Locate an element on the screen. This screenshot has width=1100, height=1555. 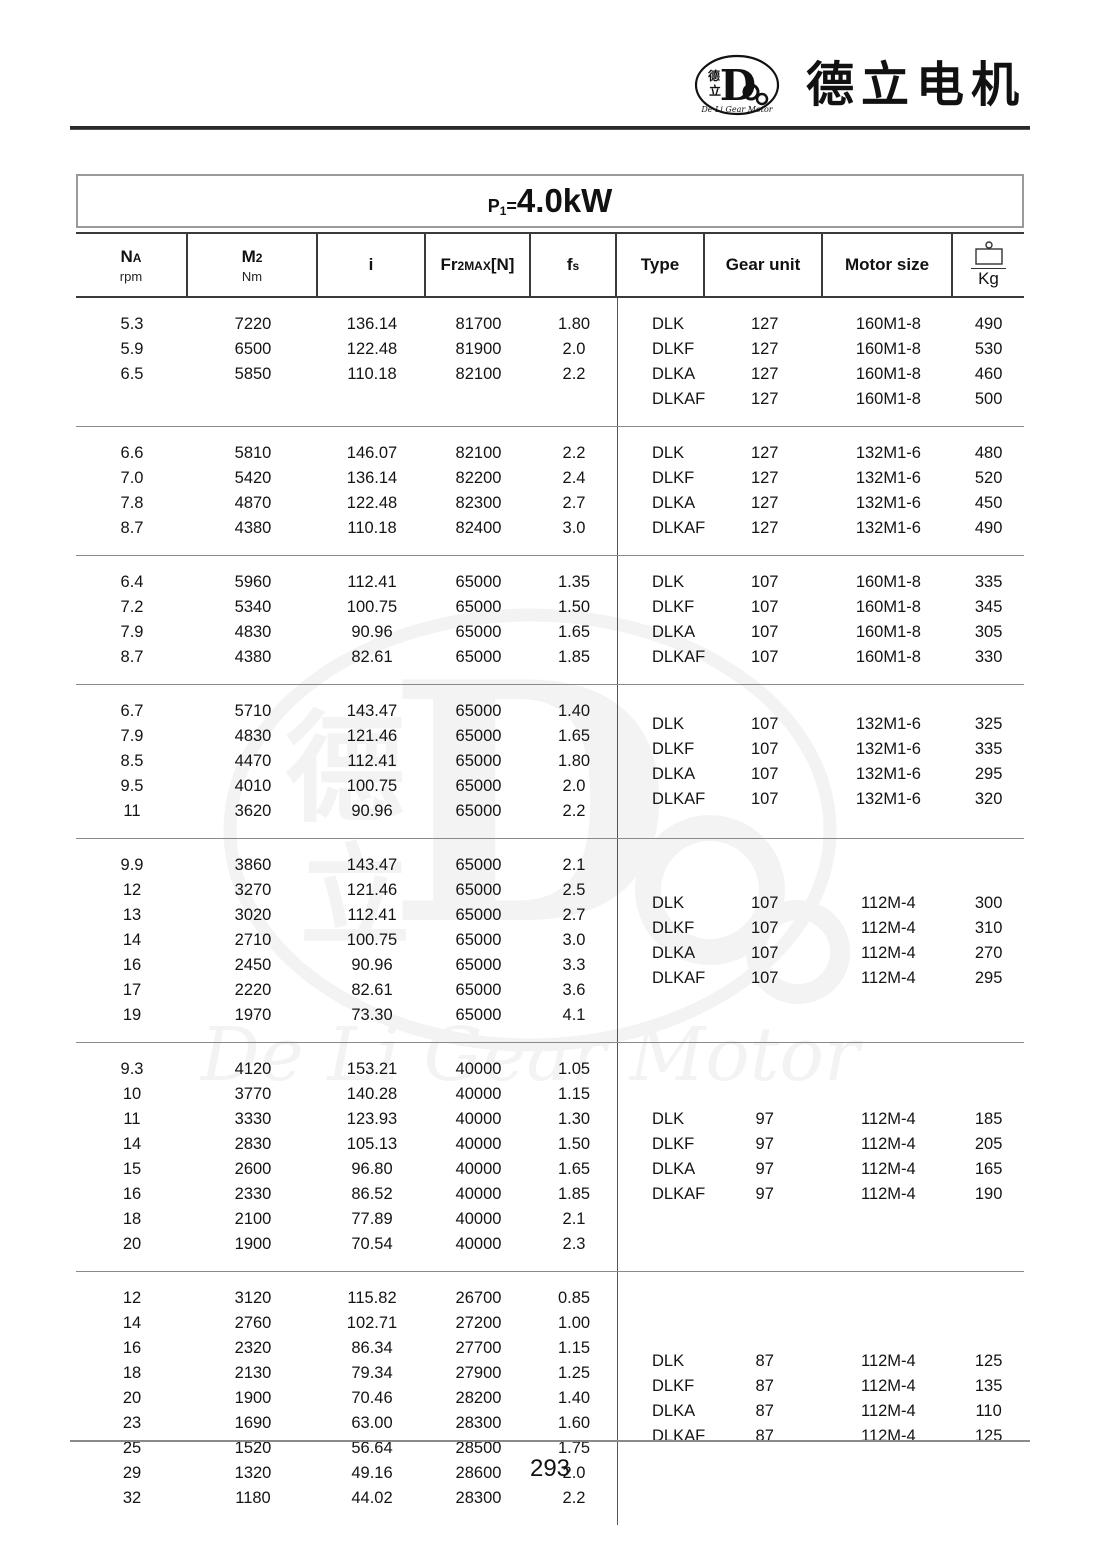
table-row: 6.7 5710 143.47 65000 1.40 is located at coordinates (346, 711).